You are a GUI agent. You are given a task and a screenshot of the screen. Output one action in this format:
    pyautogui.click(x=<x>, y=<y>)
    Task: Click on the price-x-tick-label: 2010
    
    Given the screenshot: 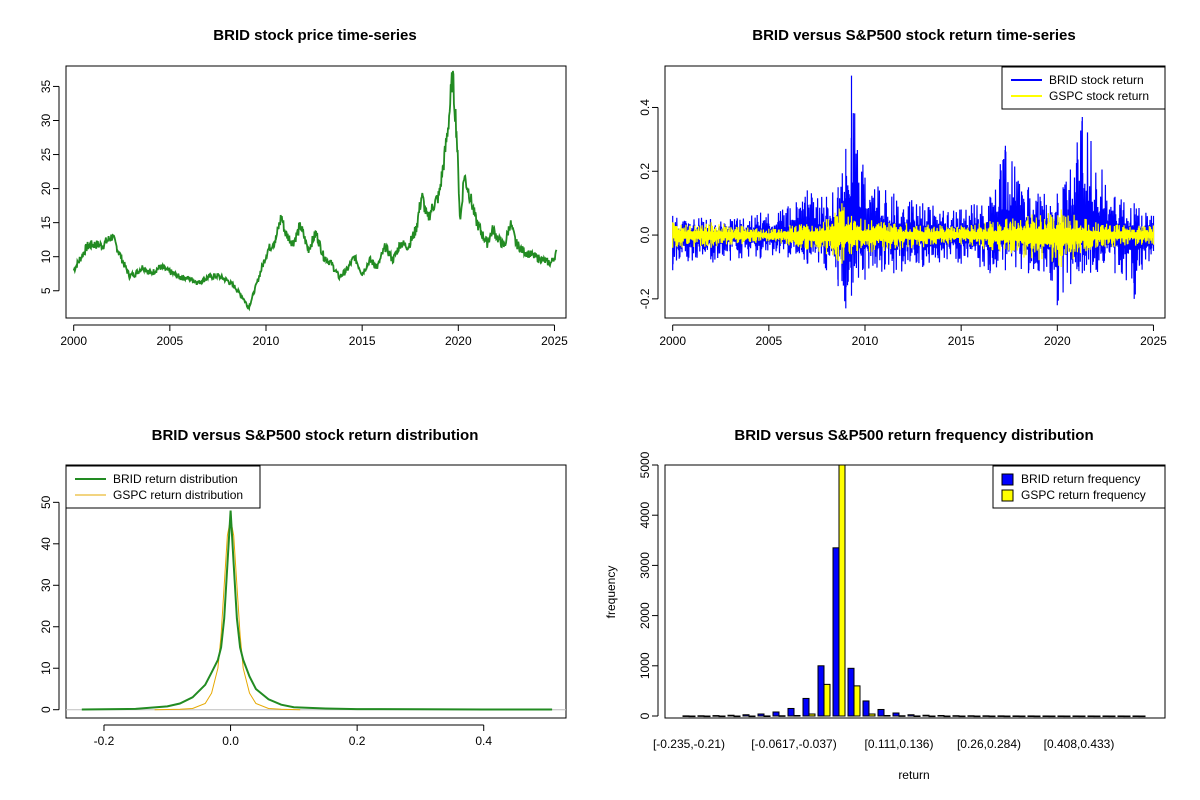 What is the action you would take?
    pyautogui.click(x=266, y=341)
    